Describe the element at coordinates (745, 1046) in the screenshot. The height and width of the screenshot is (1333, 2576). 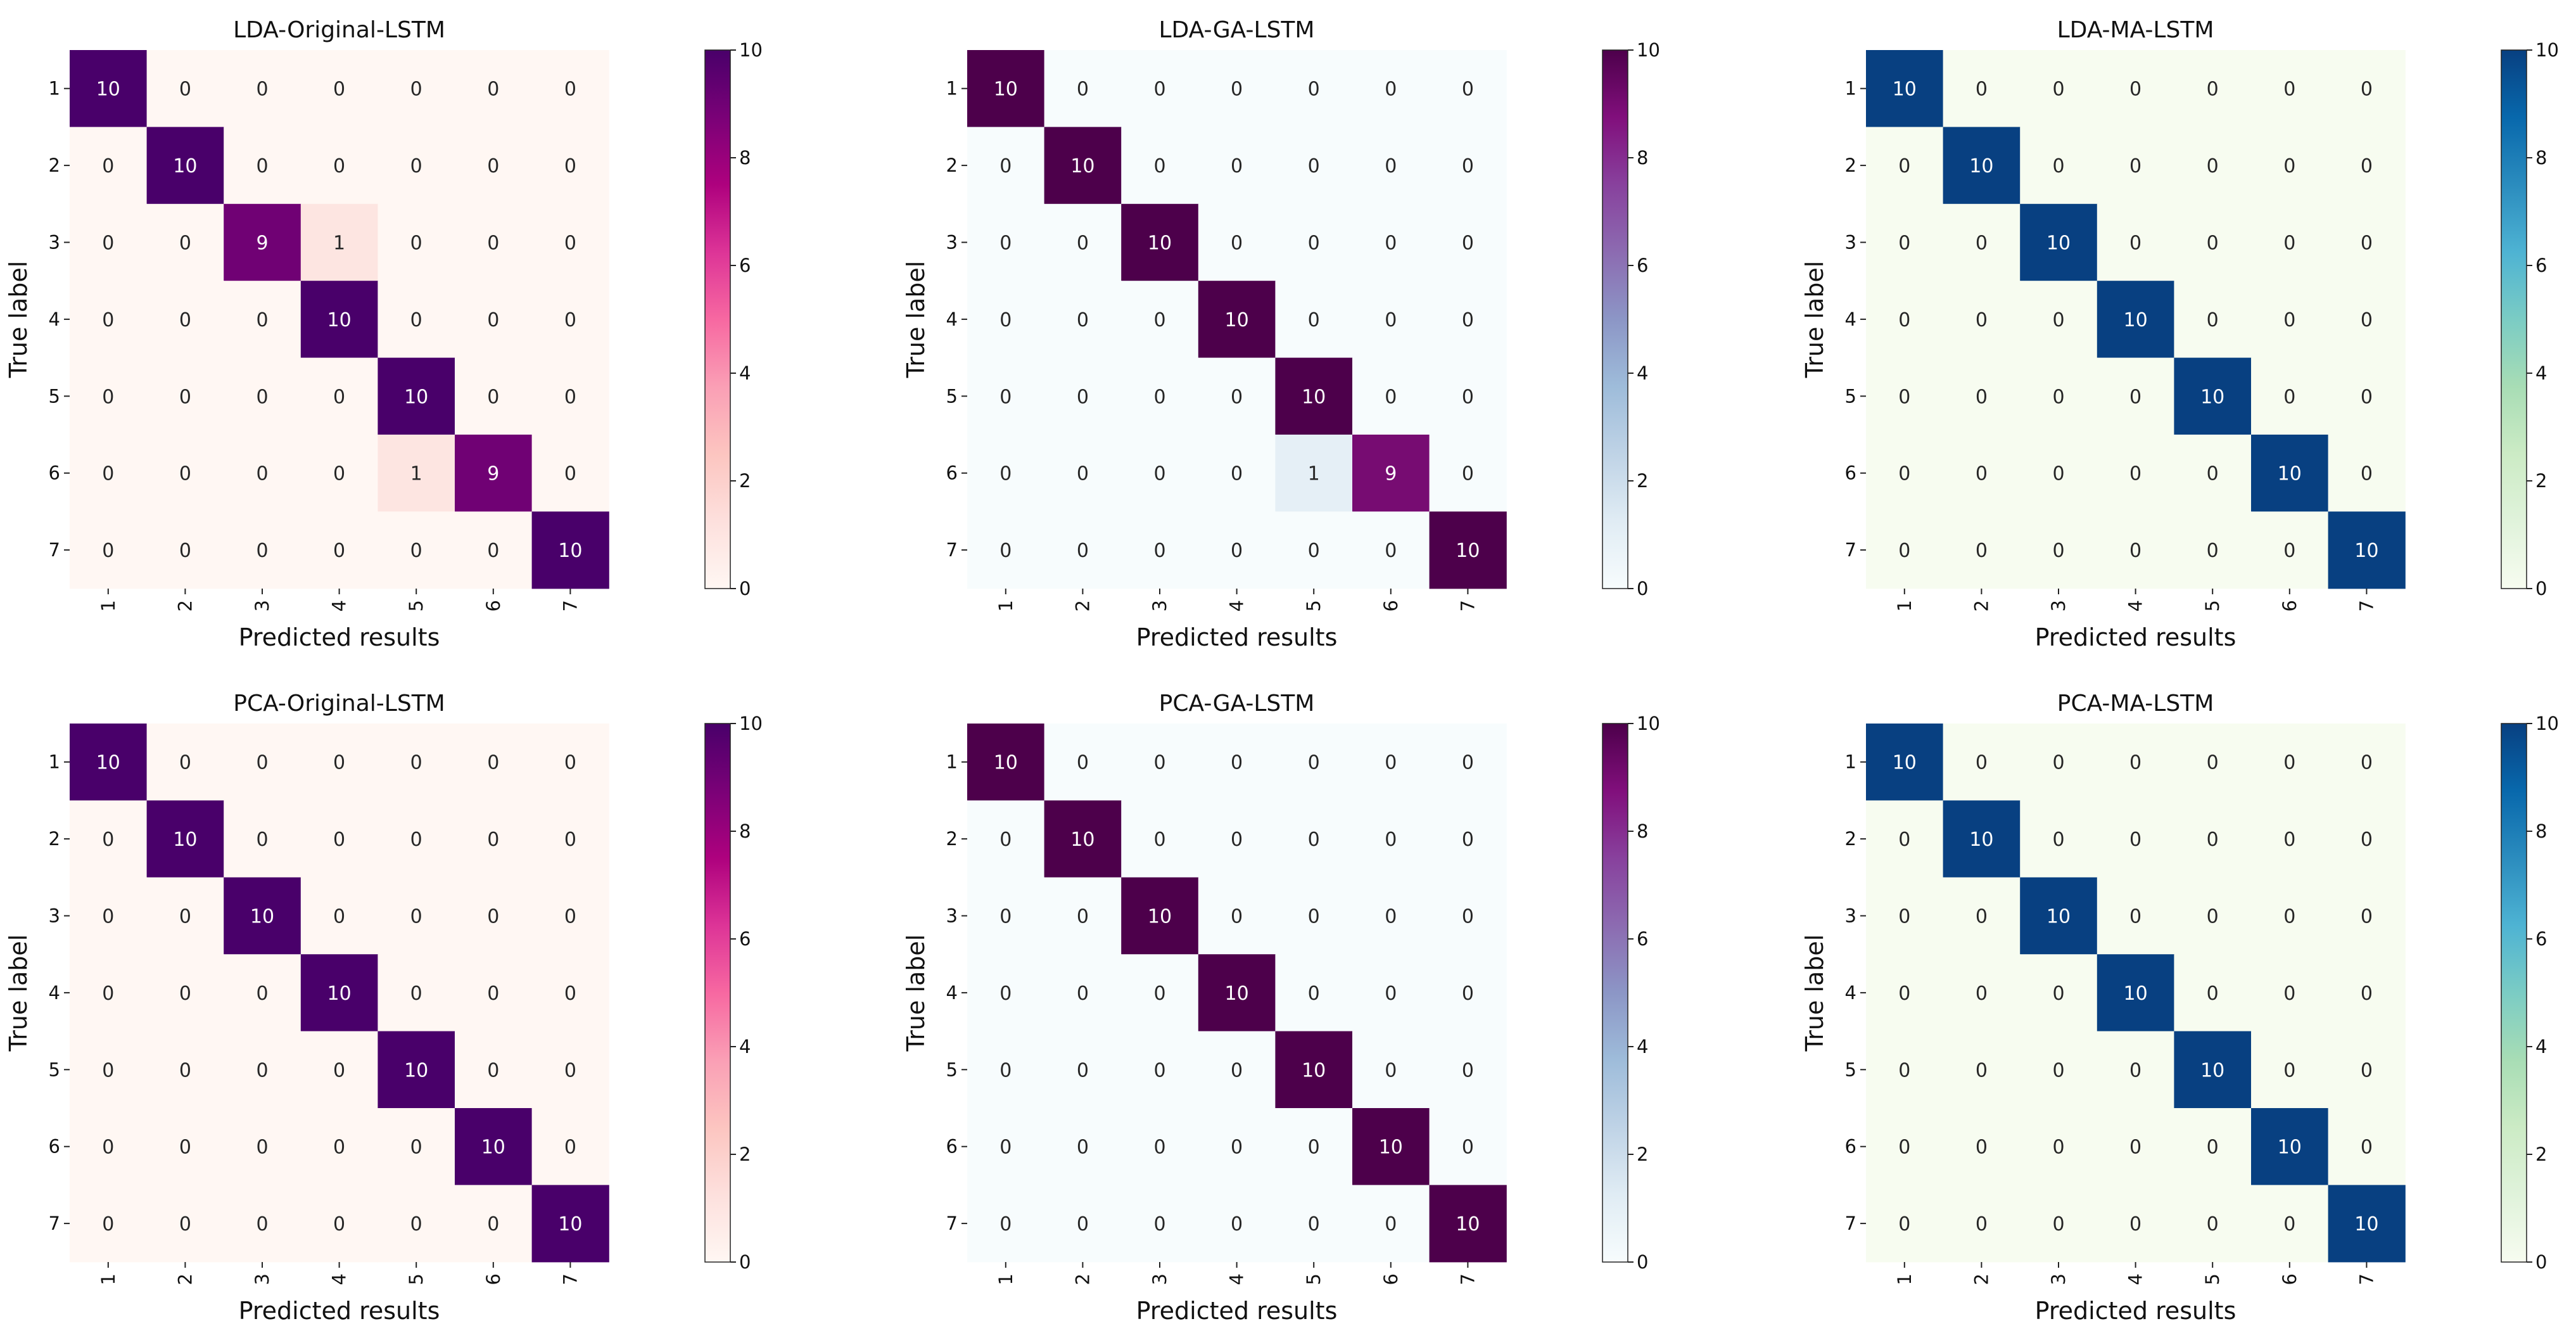
I see `colorbar-tick-label: 4` at that location.